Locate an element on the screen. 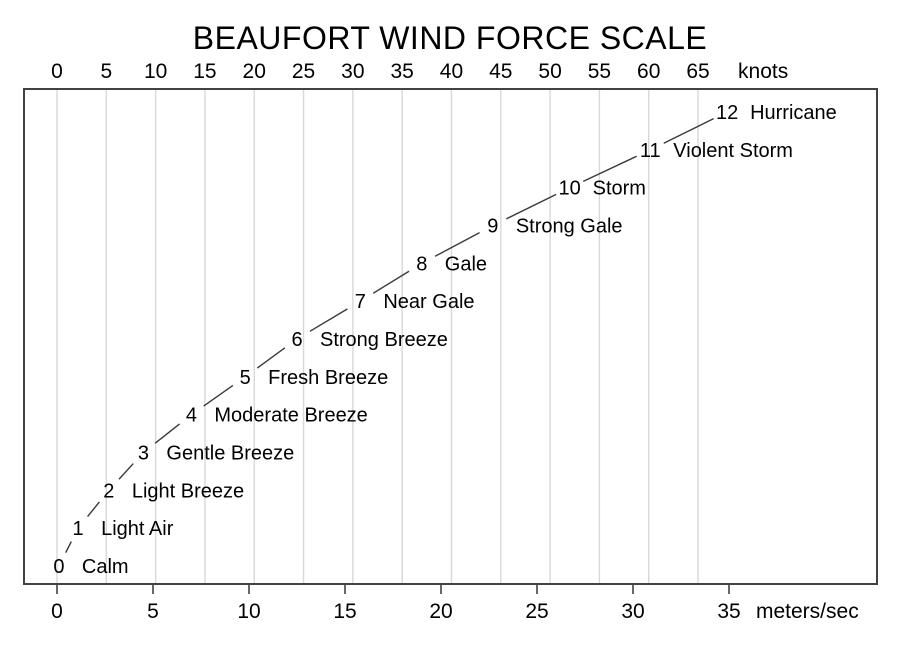  knots-axis-unit-label: knots is located at coordinates (763, 71).